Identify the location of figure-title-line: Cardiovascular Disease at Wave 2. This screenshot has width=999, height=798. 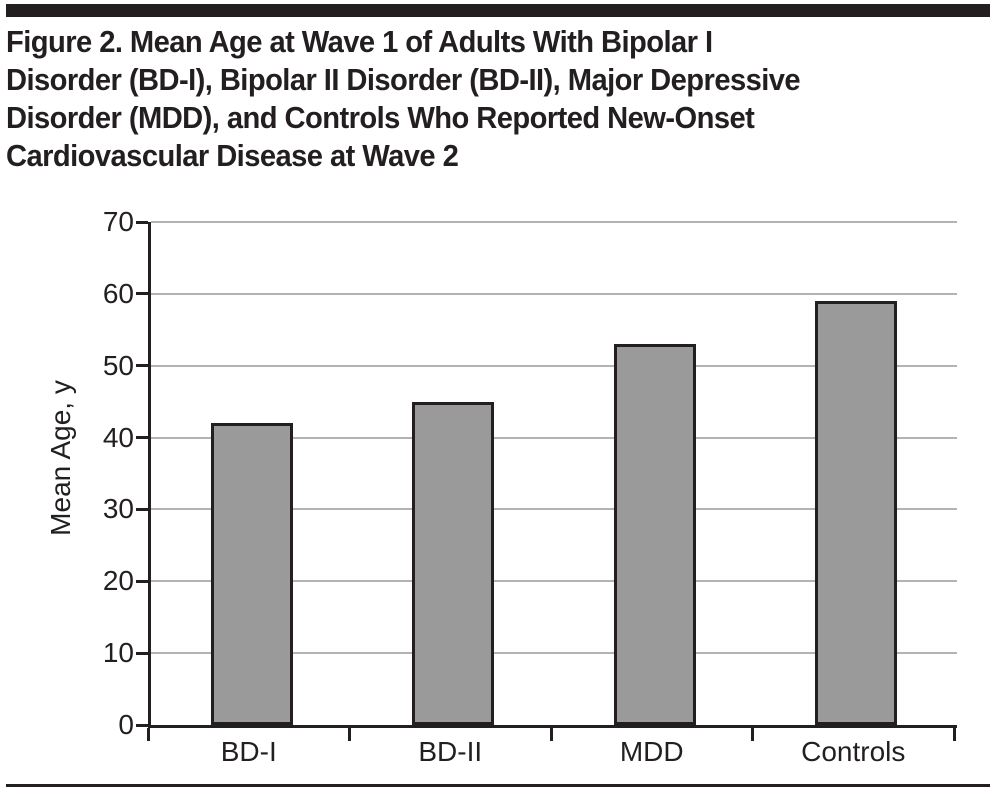
(232, 155).